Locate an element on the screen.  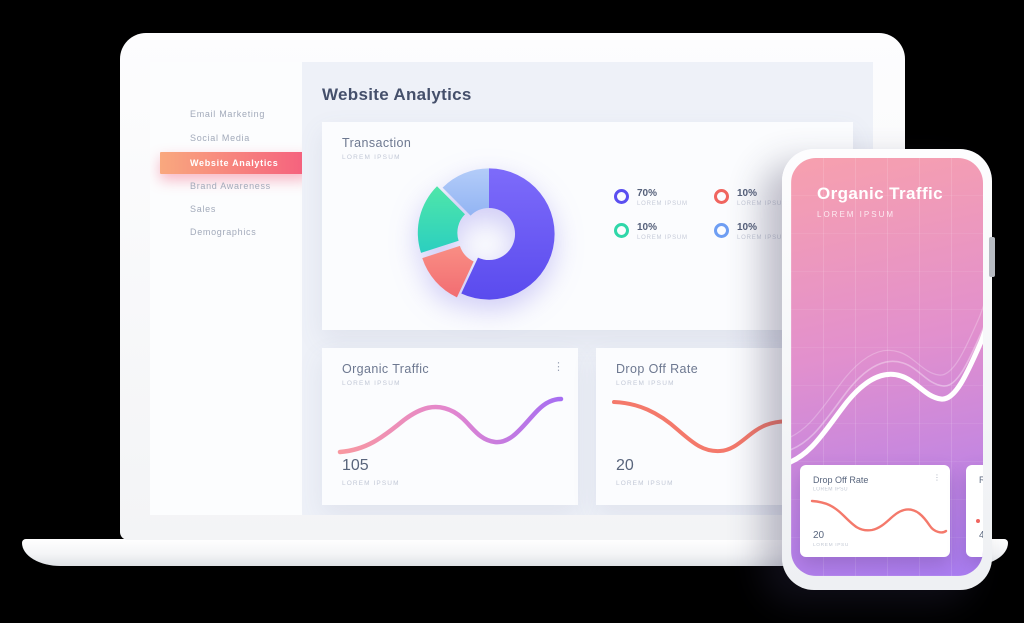
phone-side-button is located at coordinates (992, 257).